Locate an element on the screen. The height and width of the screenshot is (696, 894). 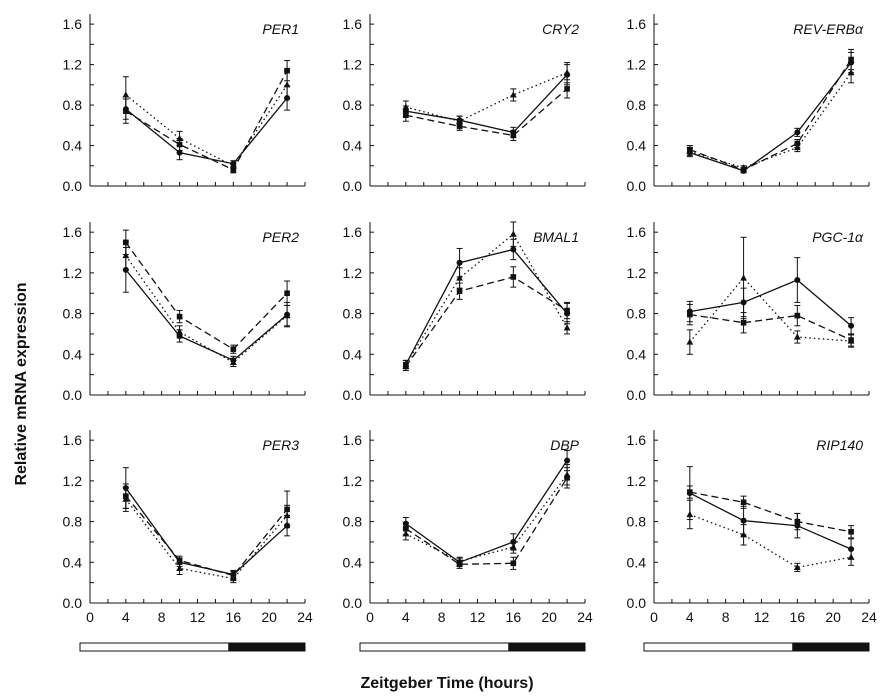
x-tick-label: 12 is located at coordinates (478, 617).